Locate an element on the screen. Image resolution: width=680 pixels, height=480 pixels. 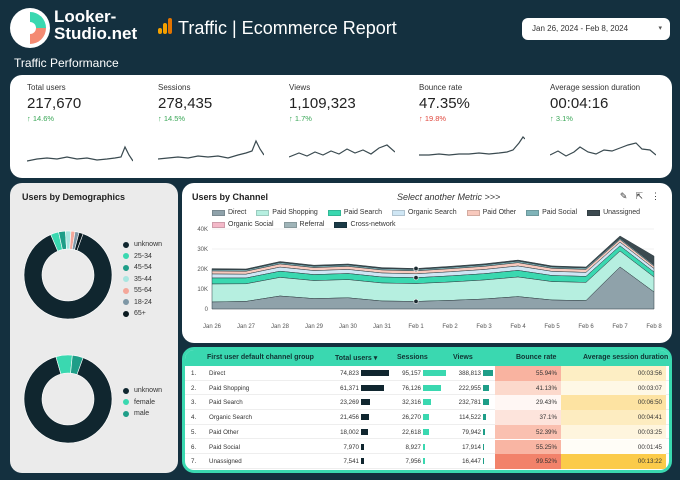
kpi-views: Views 1,109,323 ↑ 1.7% is located at coordinates (349, 103).